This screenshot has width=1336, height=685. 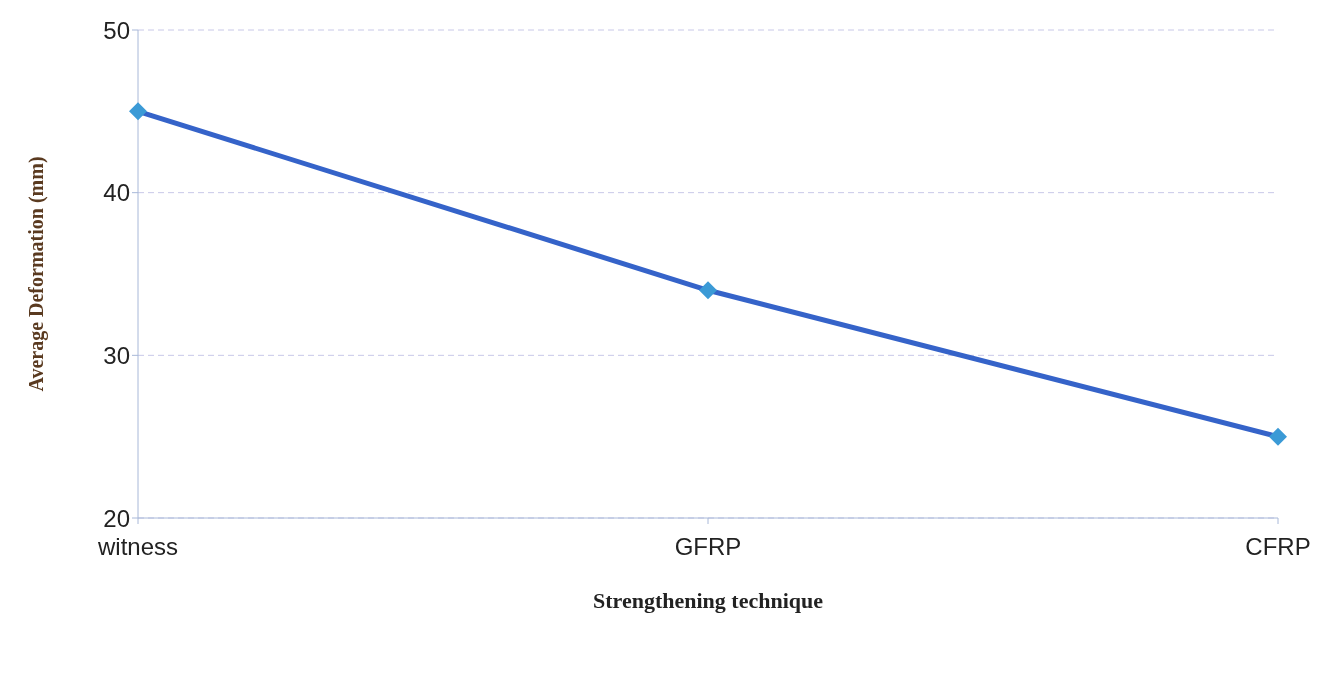 What do you see at coordinates (116, 193) in the screenshot?
I see `y-tick-label: 40` at bounding box center [116, 193].